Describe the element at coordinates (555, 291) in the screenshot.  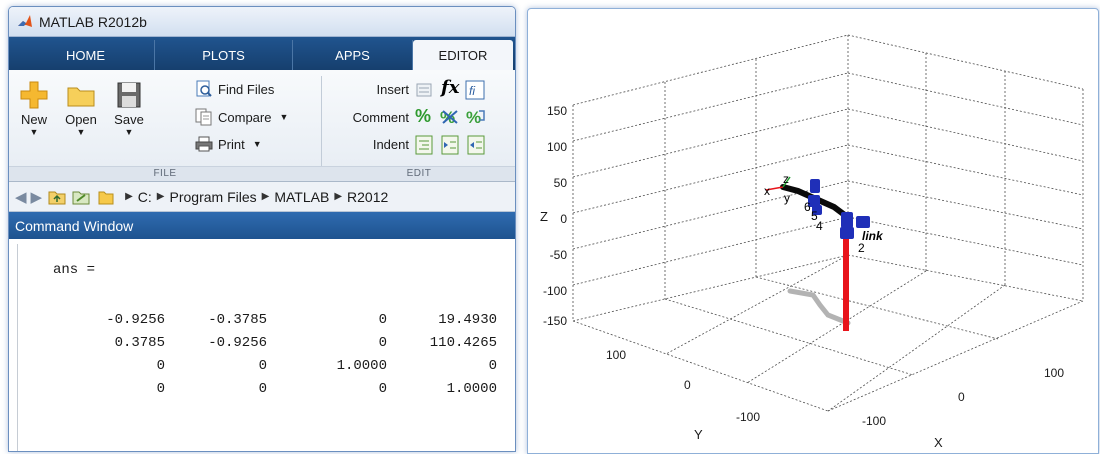
I see `z-tick-label: -100` at that location.